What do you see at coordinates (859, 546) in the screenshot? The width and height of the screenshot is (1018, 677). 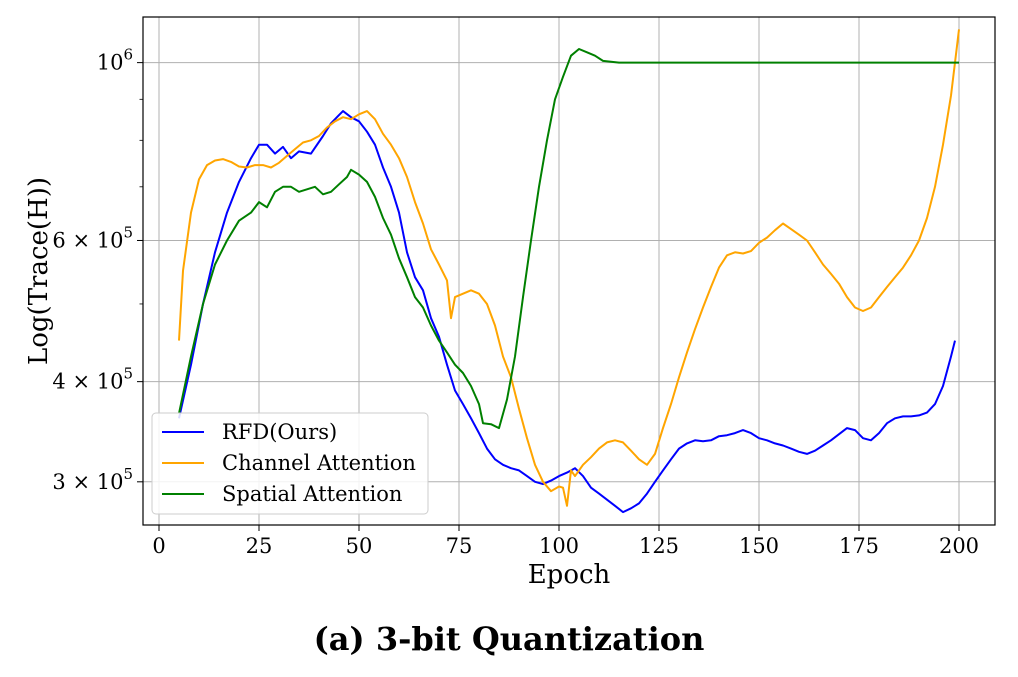 I see `x-tick-label: 175` at bounding box center [859, 546].